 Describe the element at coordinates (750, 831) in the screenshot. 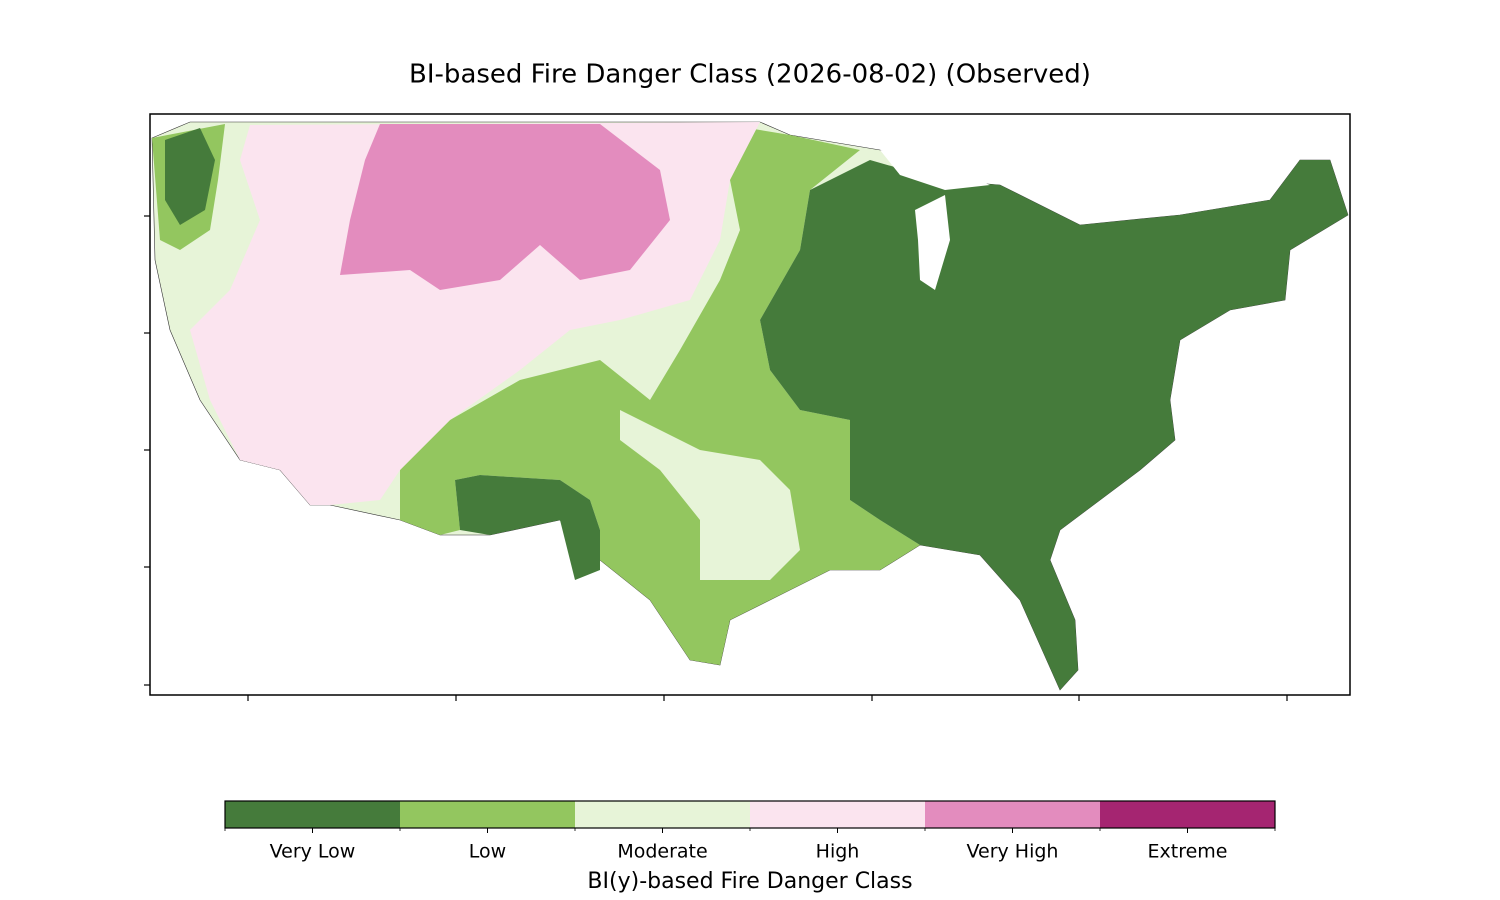

I see `colorbar: Very Low Low Moderate High Very High Extreme` at that location.